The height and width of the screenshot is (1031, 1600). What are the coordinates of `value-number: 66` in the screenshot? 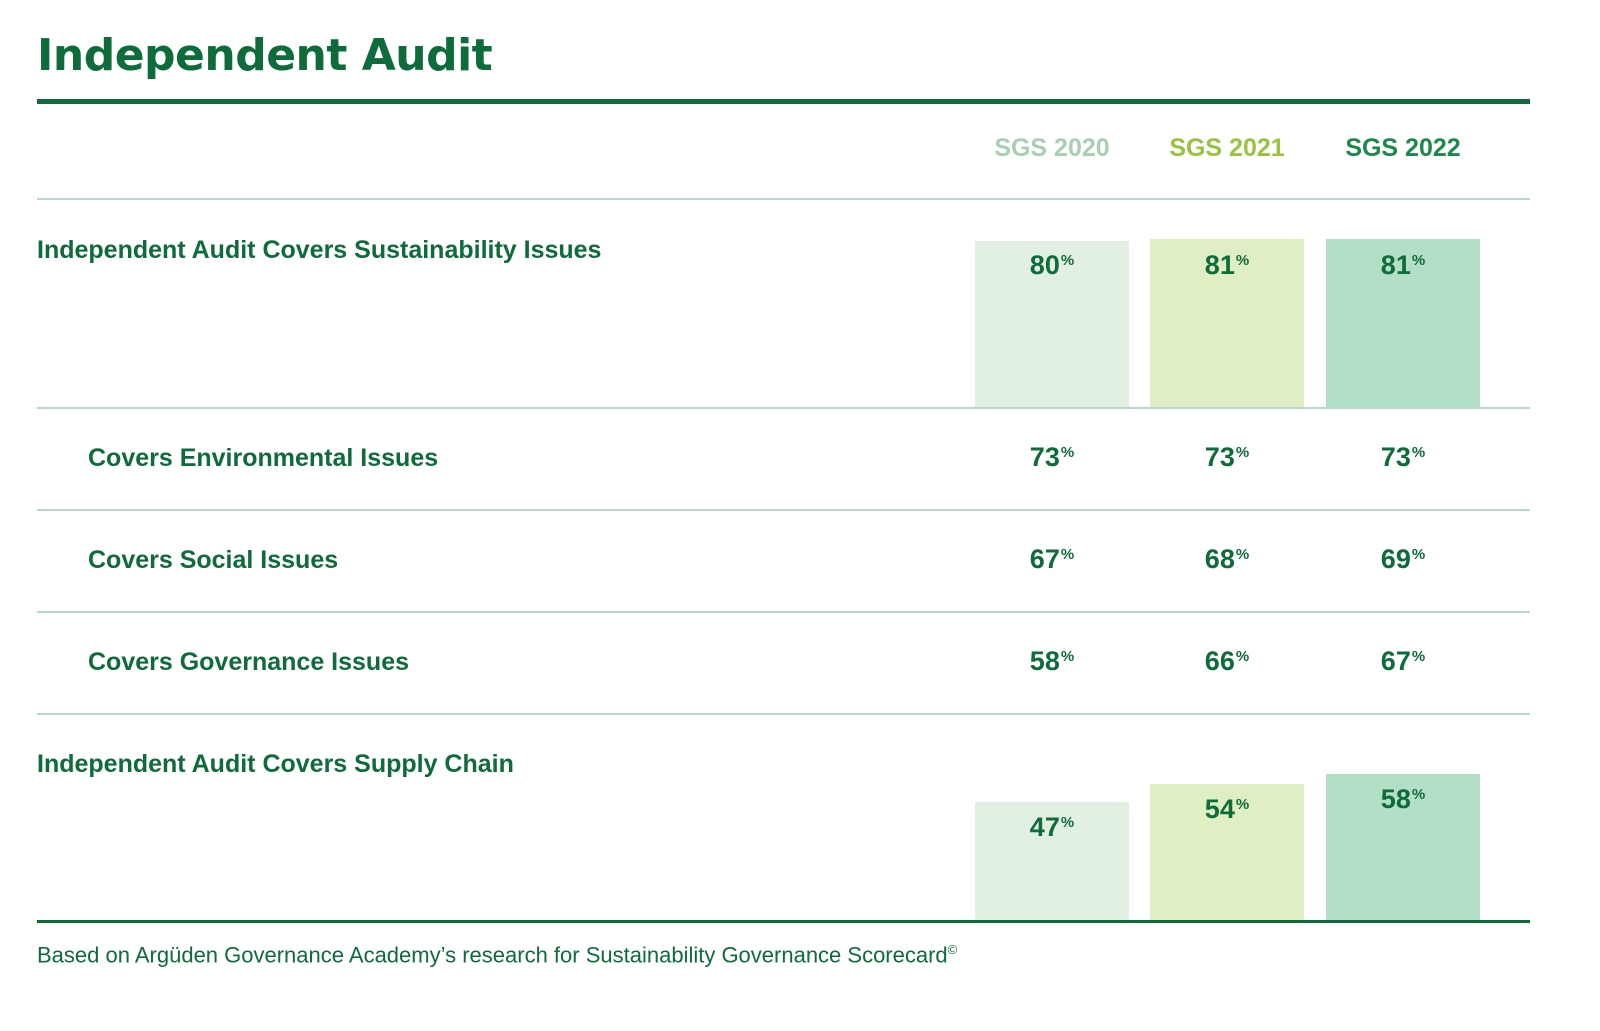 It's located at (1219, 661).